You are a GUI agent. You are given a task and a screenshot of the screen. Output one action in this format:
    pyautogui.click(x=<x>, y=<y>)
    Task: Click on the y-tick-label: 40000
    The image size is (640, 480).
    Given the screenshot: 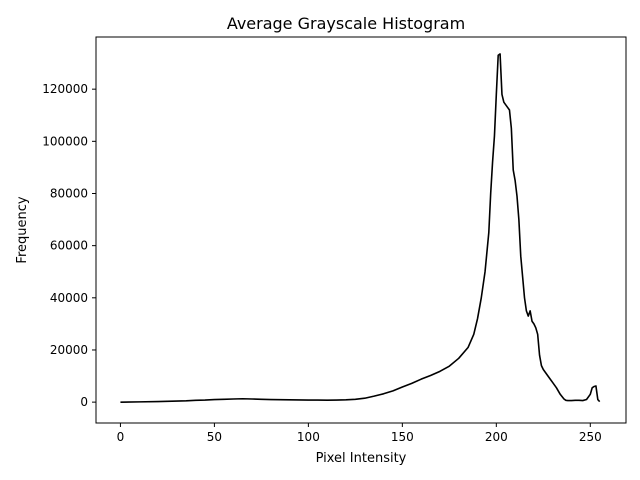 What is the action you would take?
    pyautogui.click(x=69, y=298)
    